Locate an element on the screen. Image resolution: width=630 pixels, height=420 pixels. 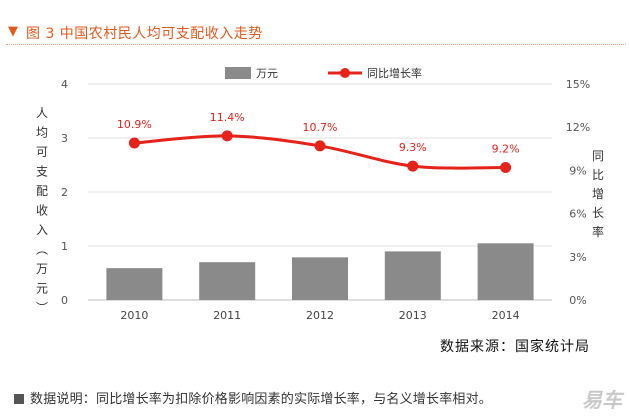
chart-title: 图 3 中国农村民人均可支配收入走势 is located at coordinates (144, 34).